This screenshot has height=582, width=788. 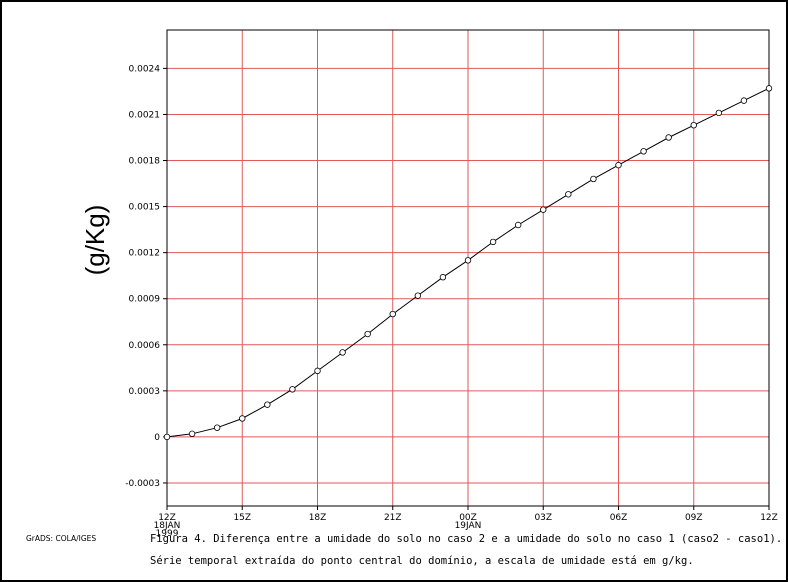 What do you see at coordinates (95, 240) in the screenshot?
I see `y-axis-label: (g/Kg)` at bounding box center [95, 240].